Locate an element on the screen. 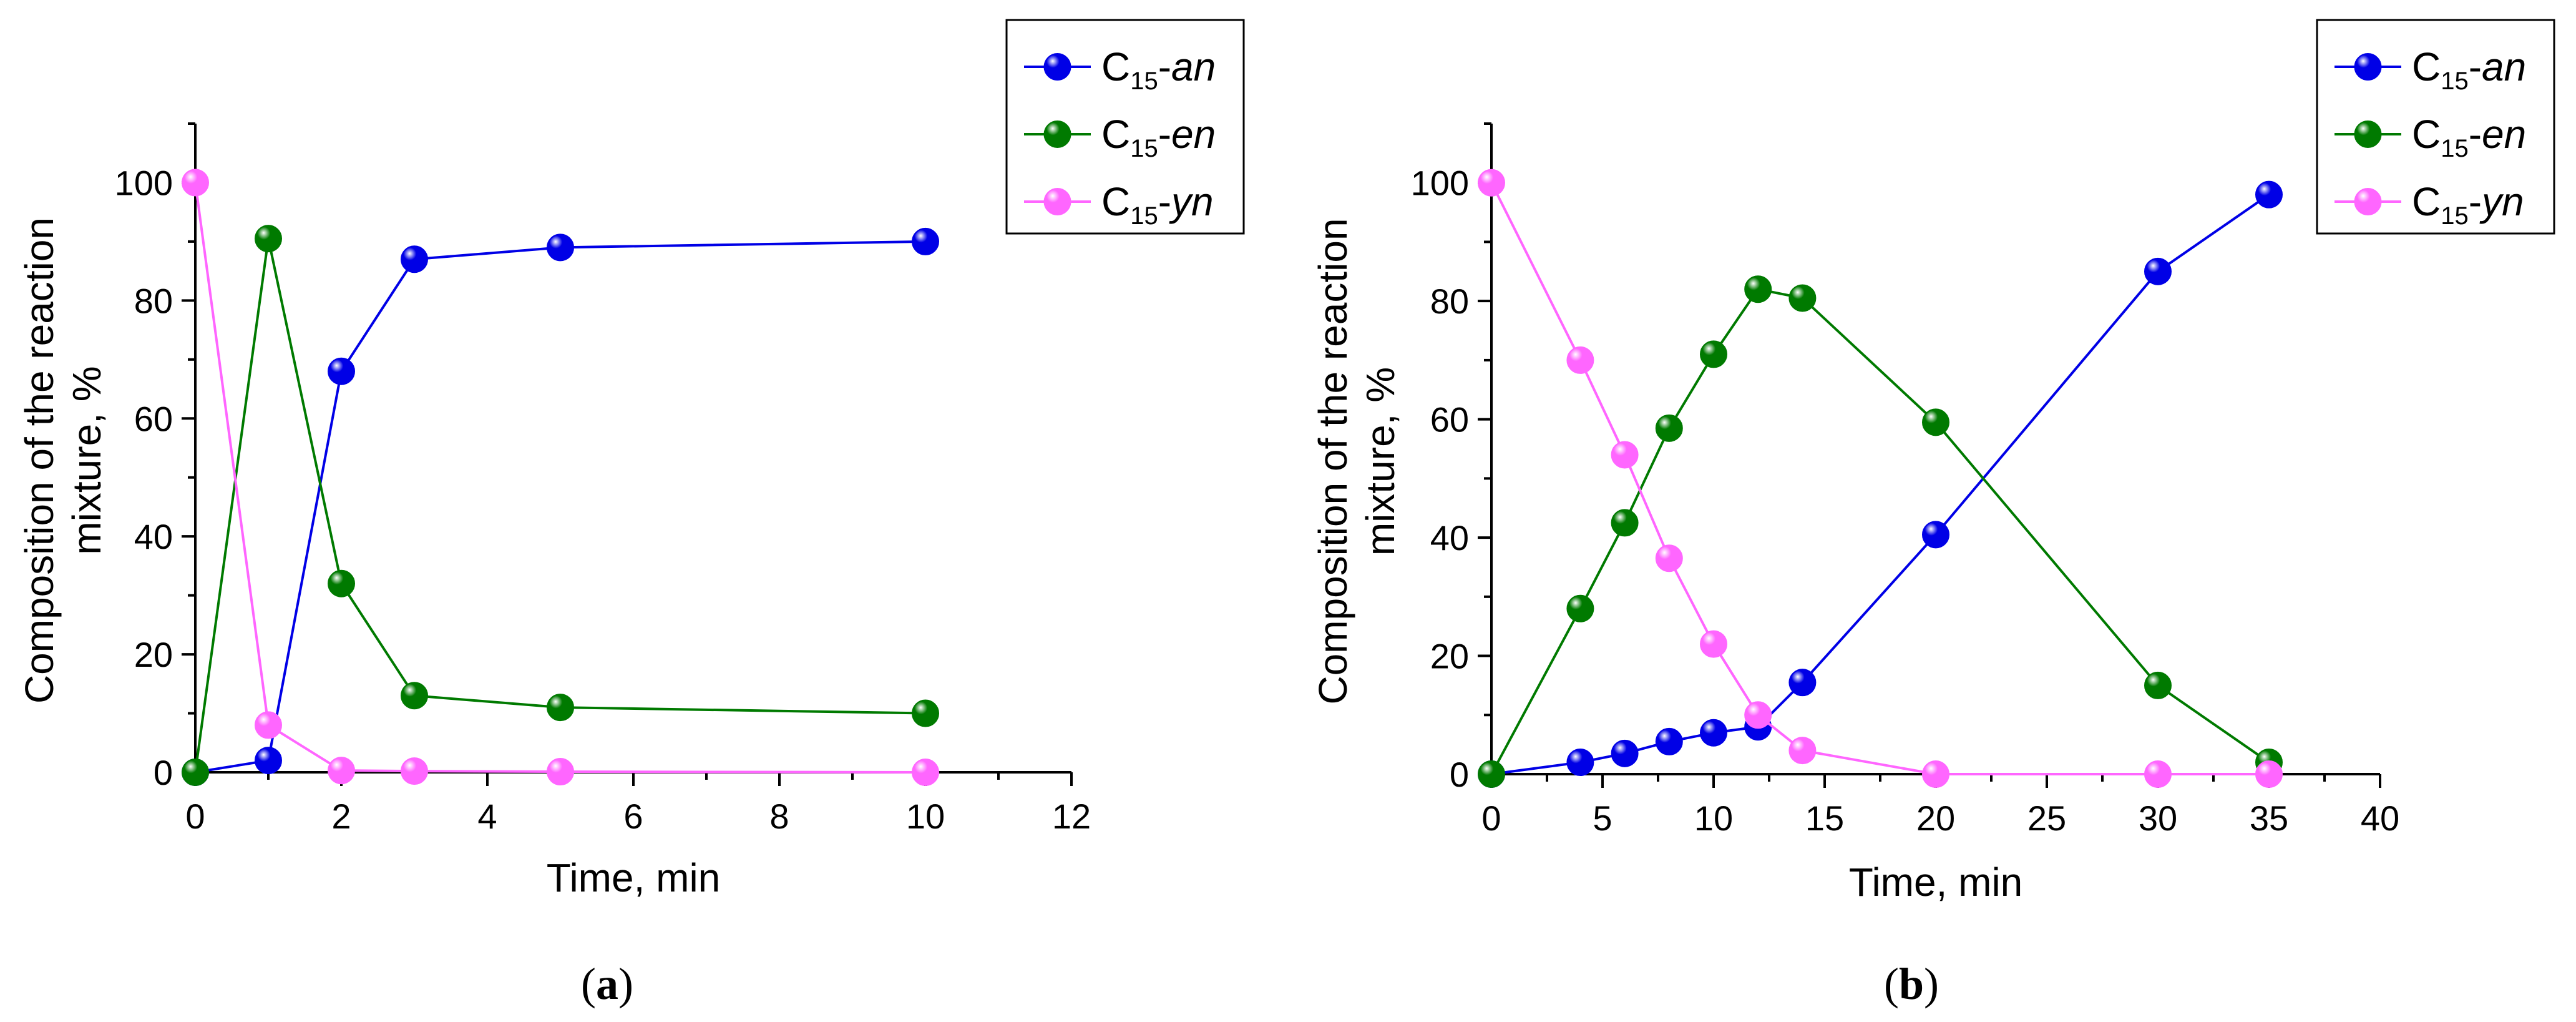 Image resolution: width=2576 pixels, height=1022 pixels. y-tick-label: 100 is located at coordinates (1440, 183).